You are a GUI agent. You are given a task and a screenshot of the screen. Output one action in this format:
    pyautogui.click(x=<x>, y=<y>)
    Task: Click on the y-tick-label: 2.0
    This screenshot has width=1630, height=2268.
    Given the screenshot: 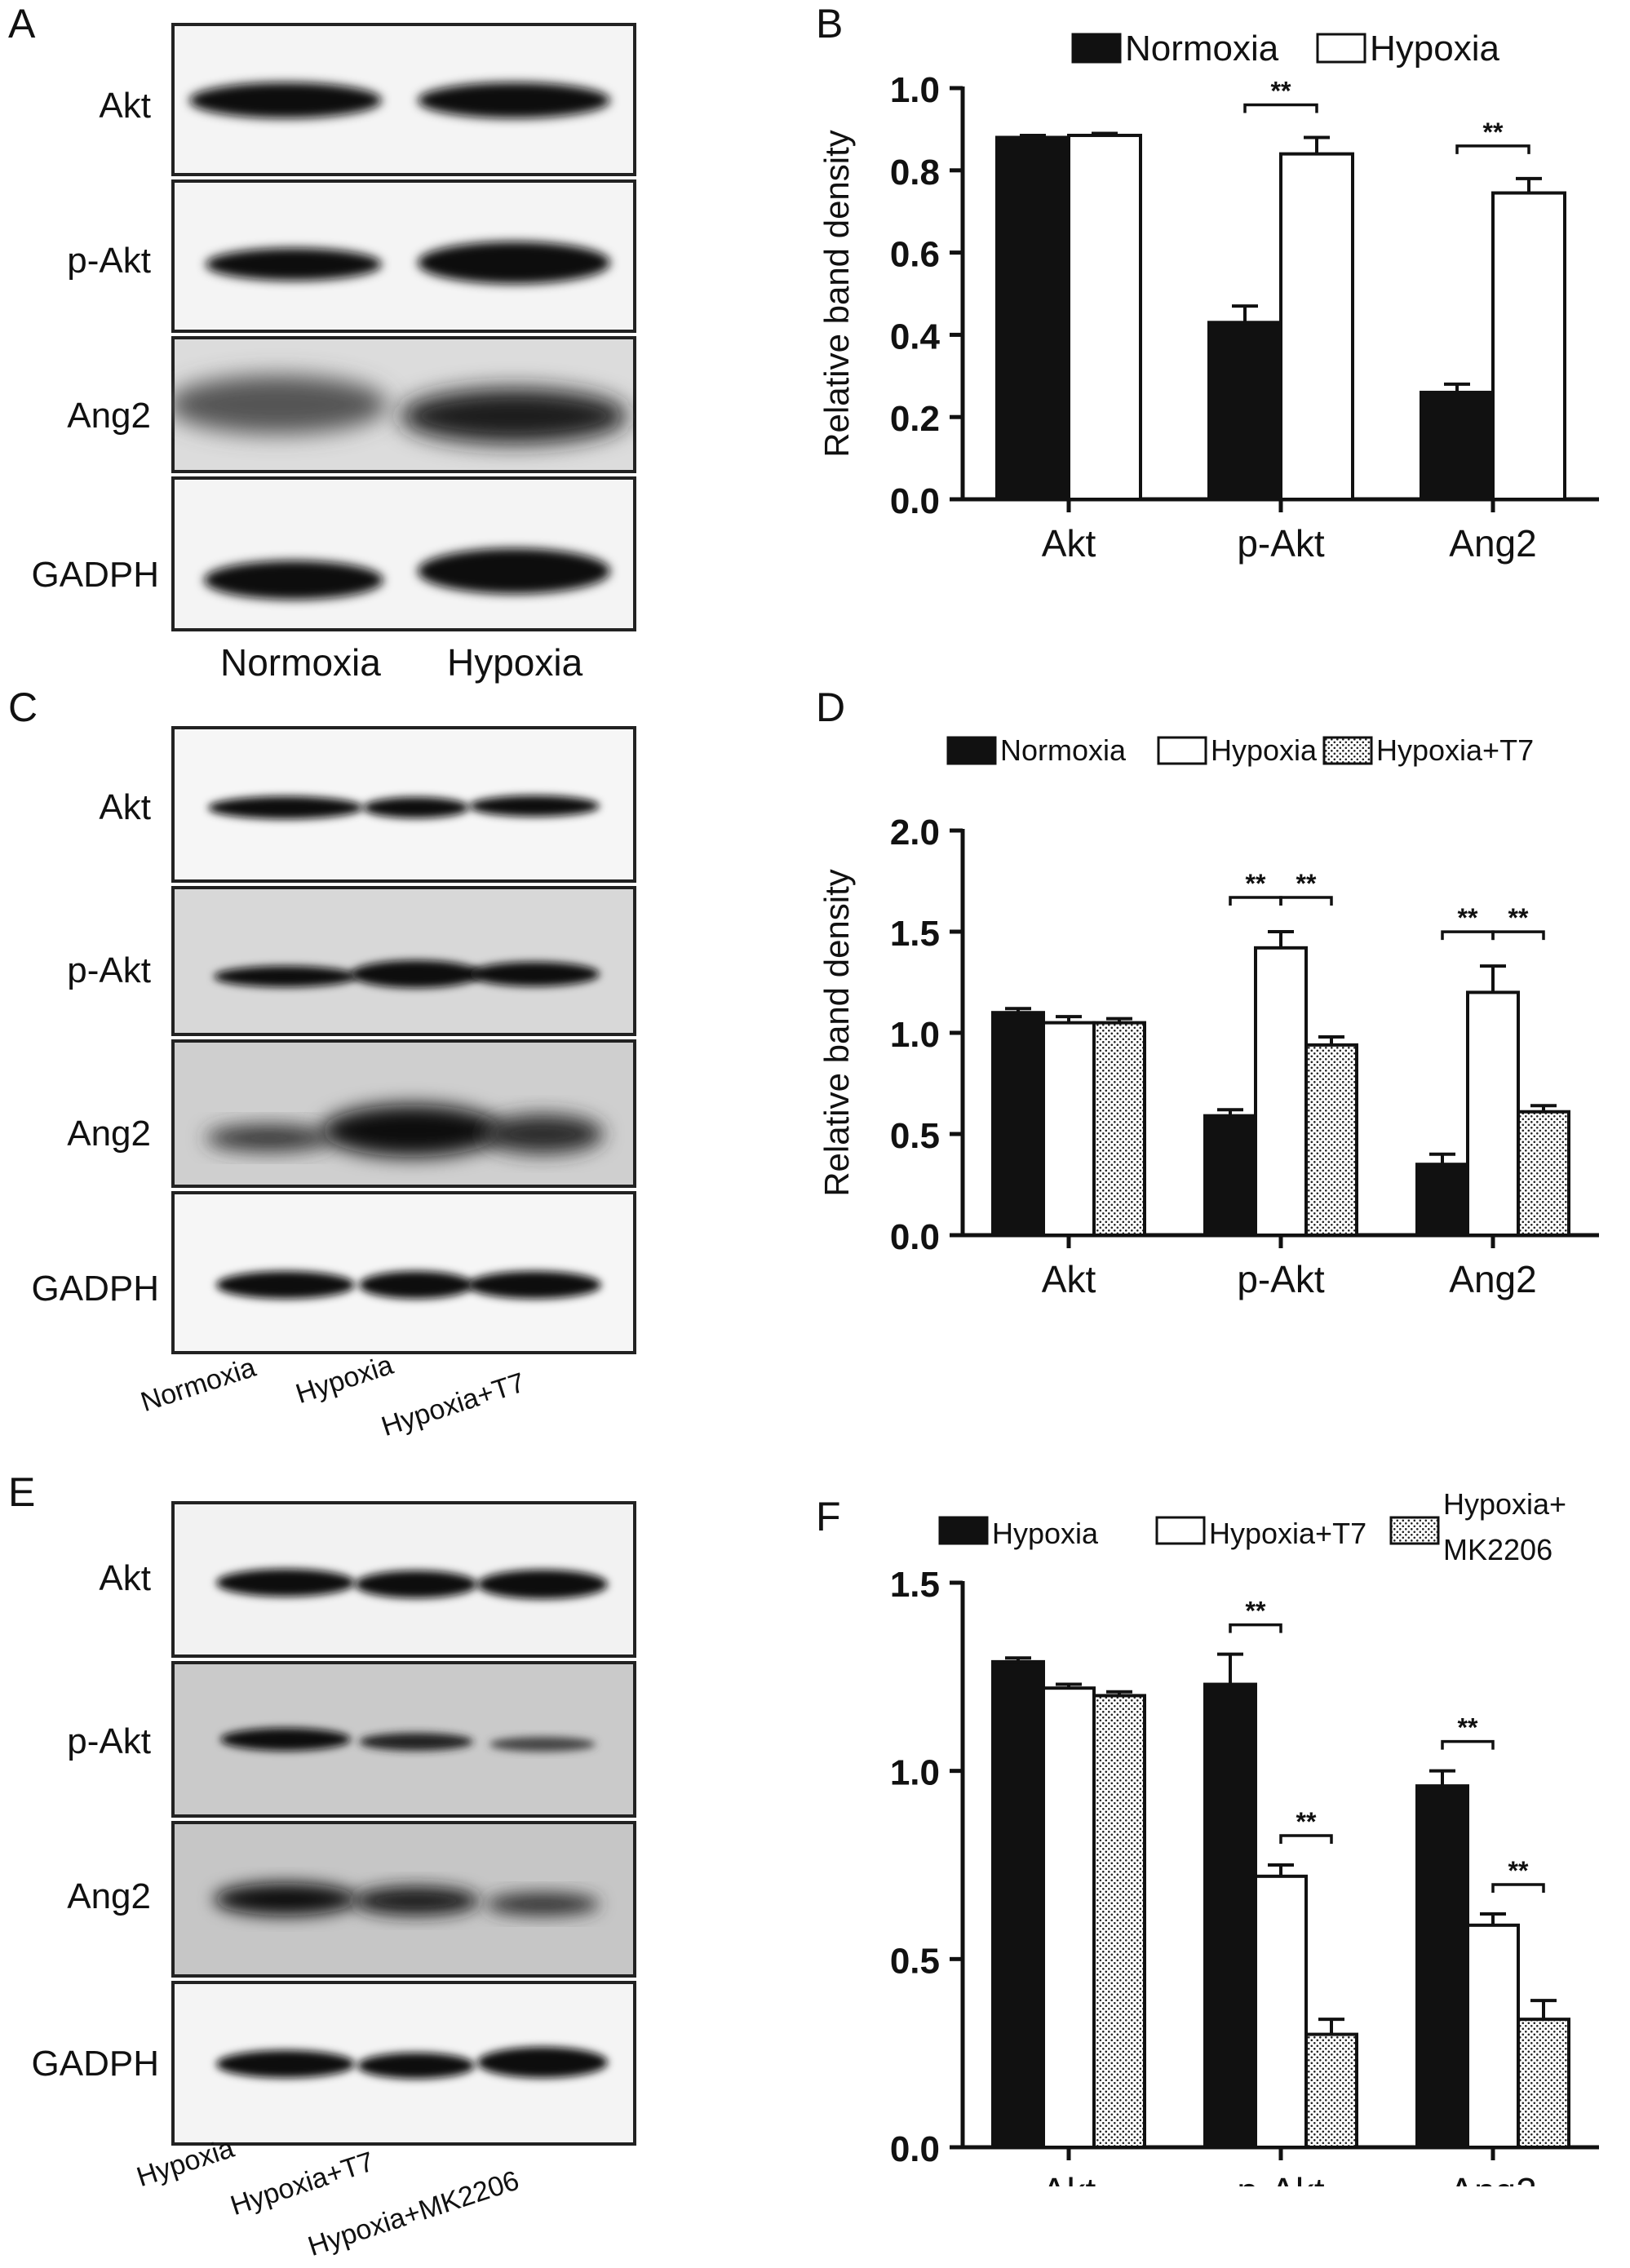 What is the action you would take?
    pyautogui.click(x=915, y=833)
    